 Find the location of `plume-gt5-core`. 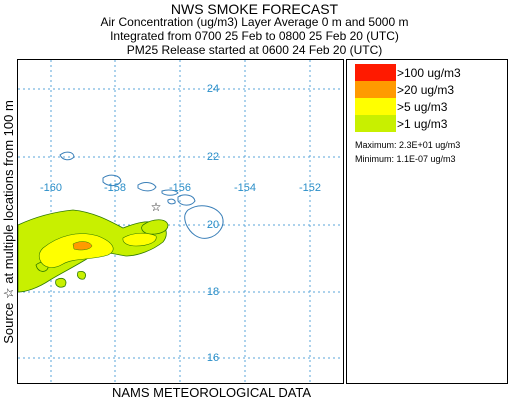

plume-gt5-core is located at coordinates (76, 250).